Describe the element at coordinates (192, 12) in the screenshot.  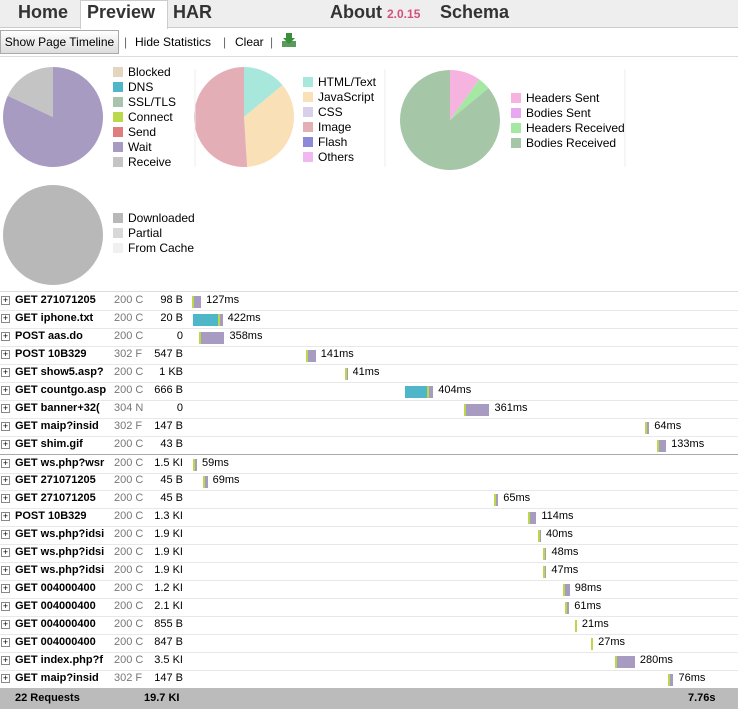
I see `tab: HAR` at that location.